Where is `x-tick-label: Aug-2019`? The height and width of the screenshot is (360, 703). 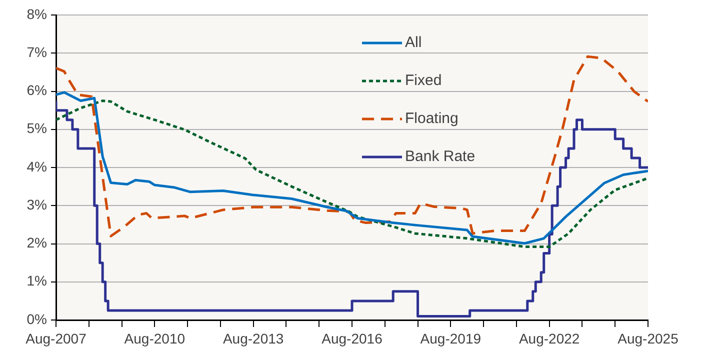 x-tick-label: Aug-2019 is located at coordinates (451, 338).